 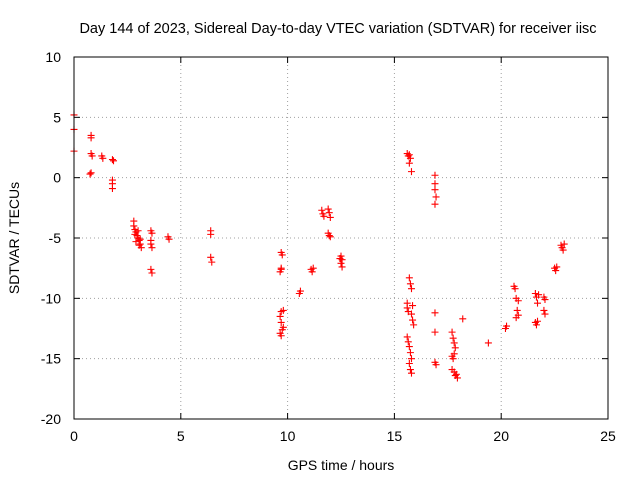 What do you see at coordinates (74, 436) in the screenshot?
I see `x-tick-label: 0` at bounding box center [74, 436].